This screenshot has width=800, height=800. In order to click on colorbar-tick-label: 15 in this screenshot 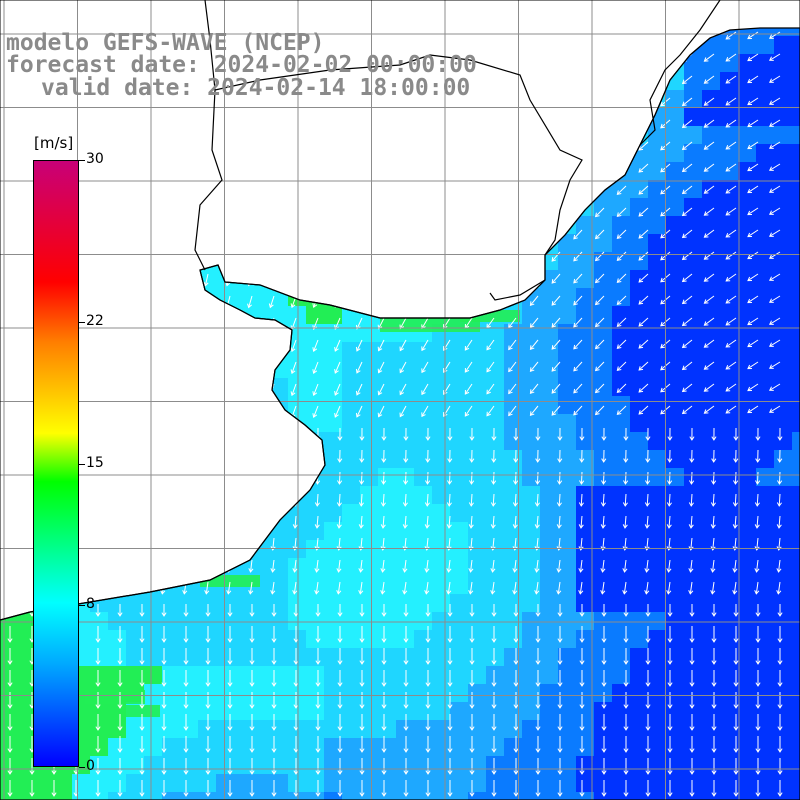, I will do `click(95, 462)`.